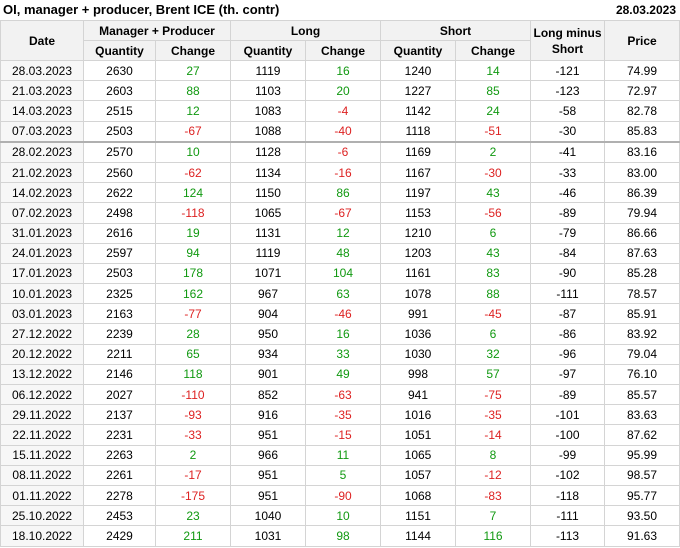  I want to click on table-cell: 85, so click(493, 91).